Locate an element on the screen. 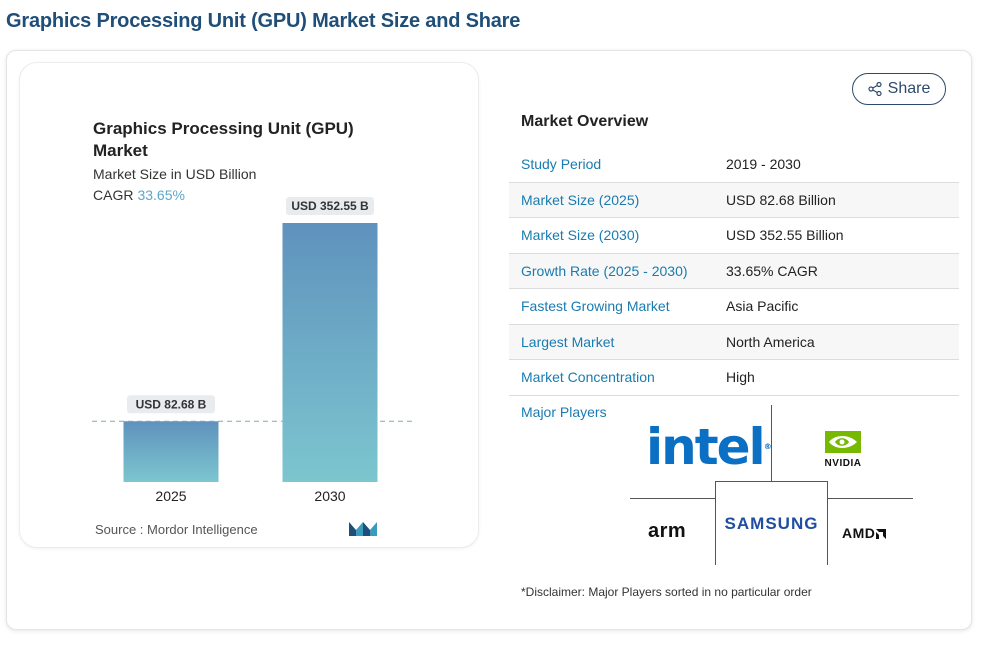  row-value: 33.65% CAGR is located at coordinates (772, 270).